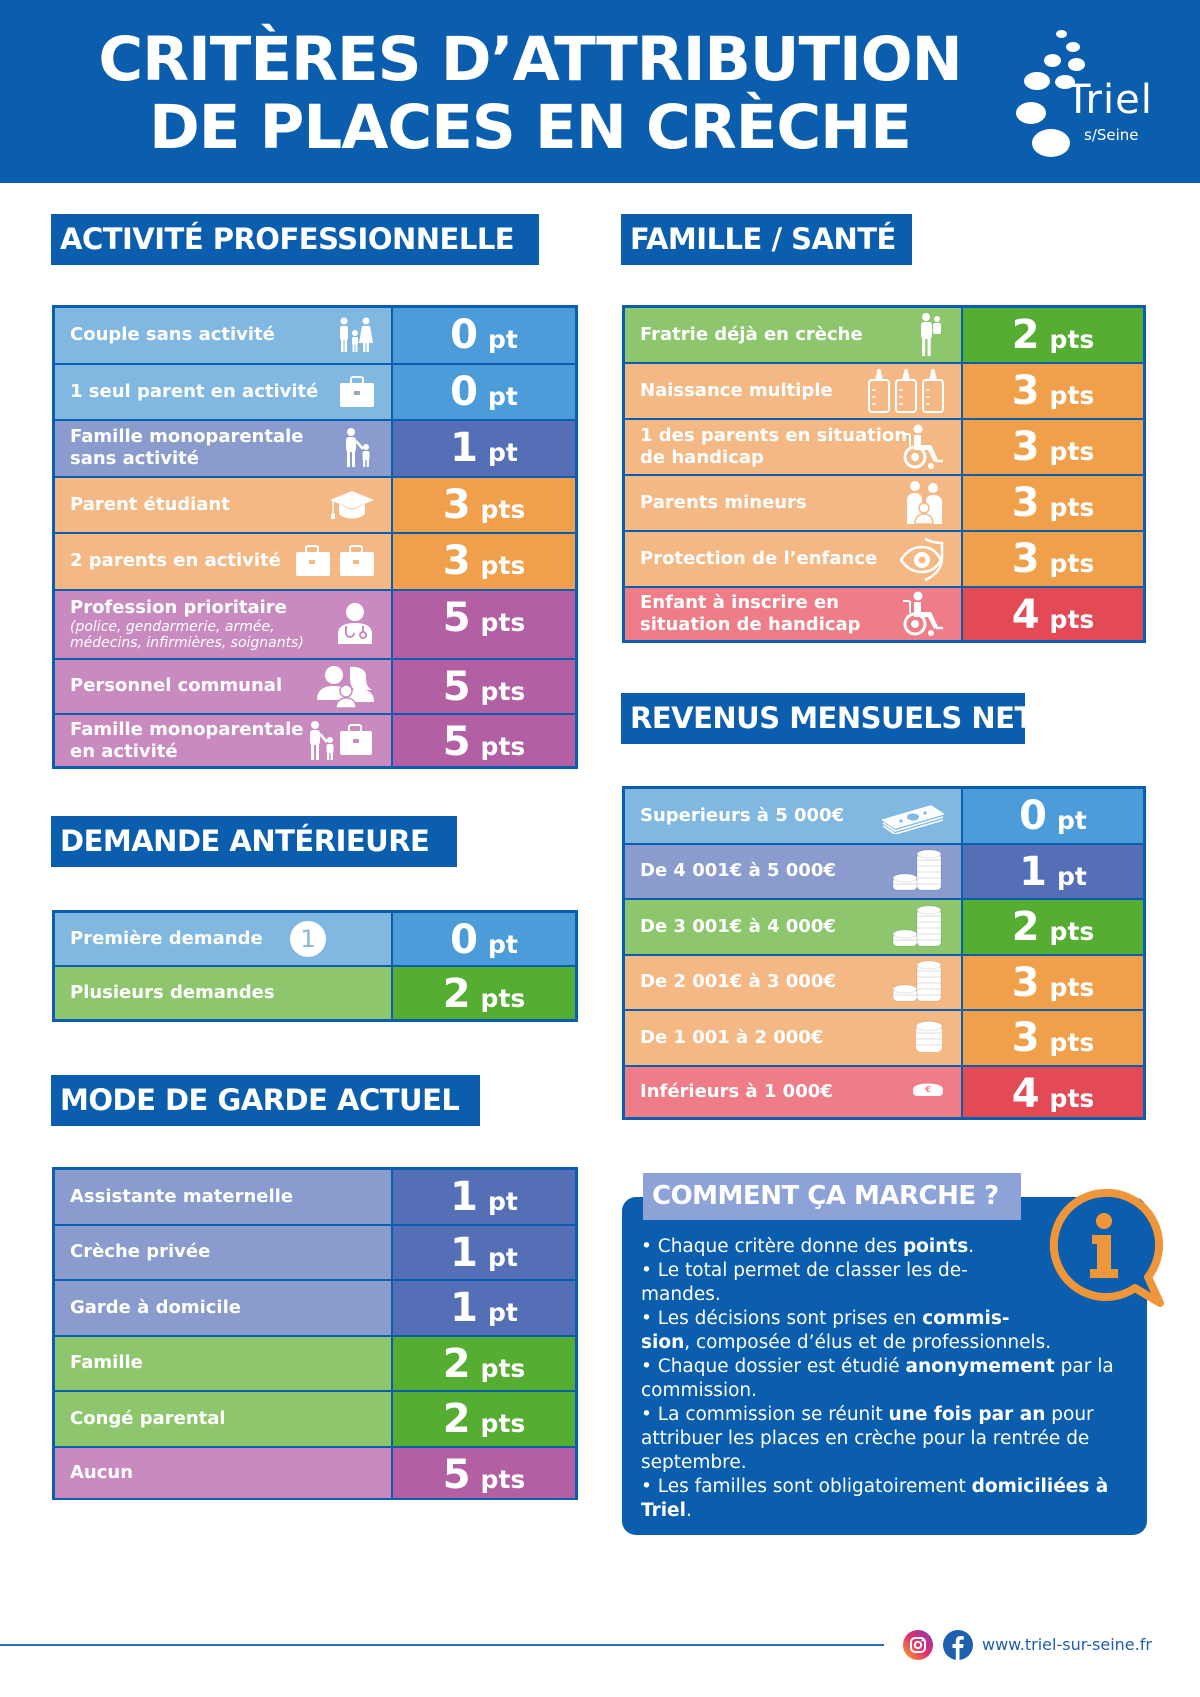  What do you see at coordinates (793, 391) in the screenshot?
I see `criterion-label: Naissance multiple` at bounding box center [793, 391].